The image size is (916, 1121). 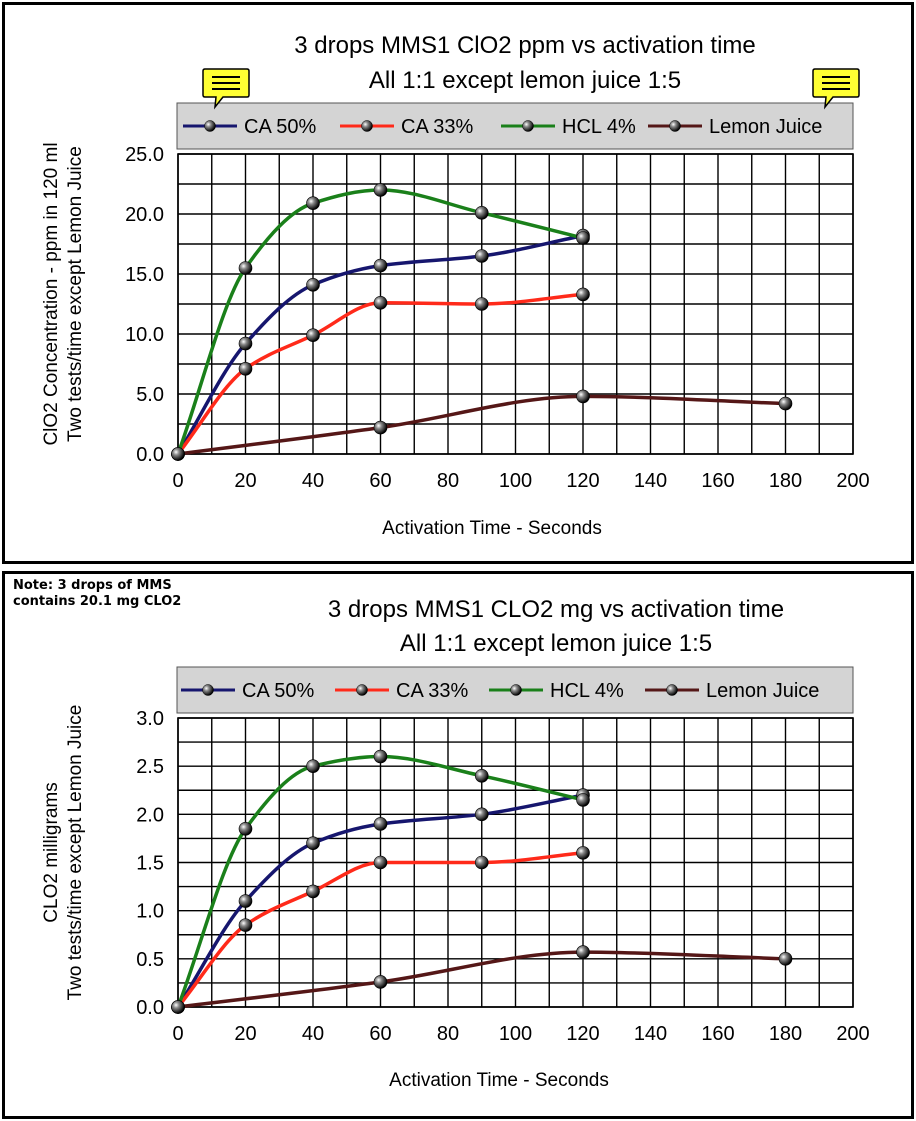 What do you see at coordinates (280, 127) in the screenshot?
I see `legend-label: CA 50%` at bounding box center [280, 127].